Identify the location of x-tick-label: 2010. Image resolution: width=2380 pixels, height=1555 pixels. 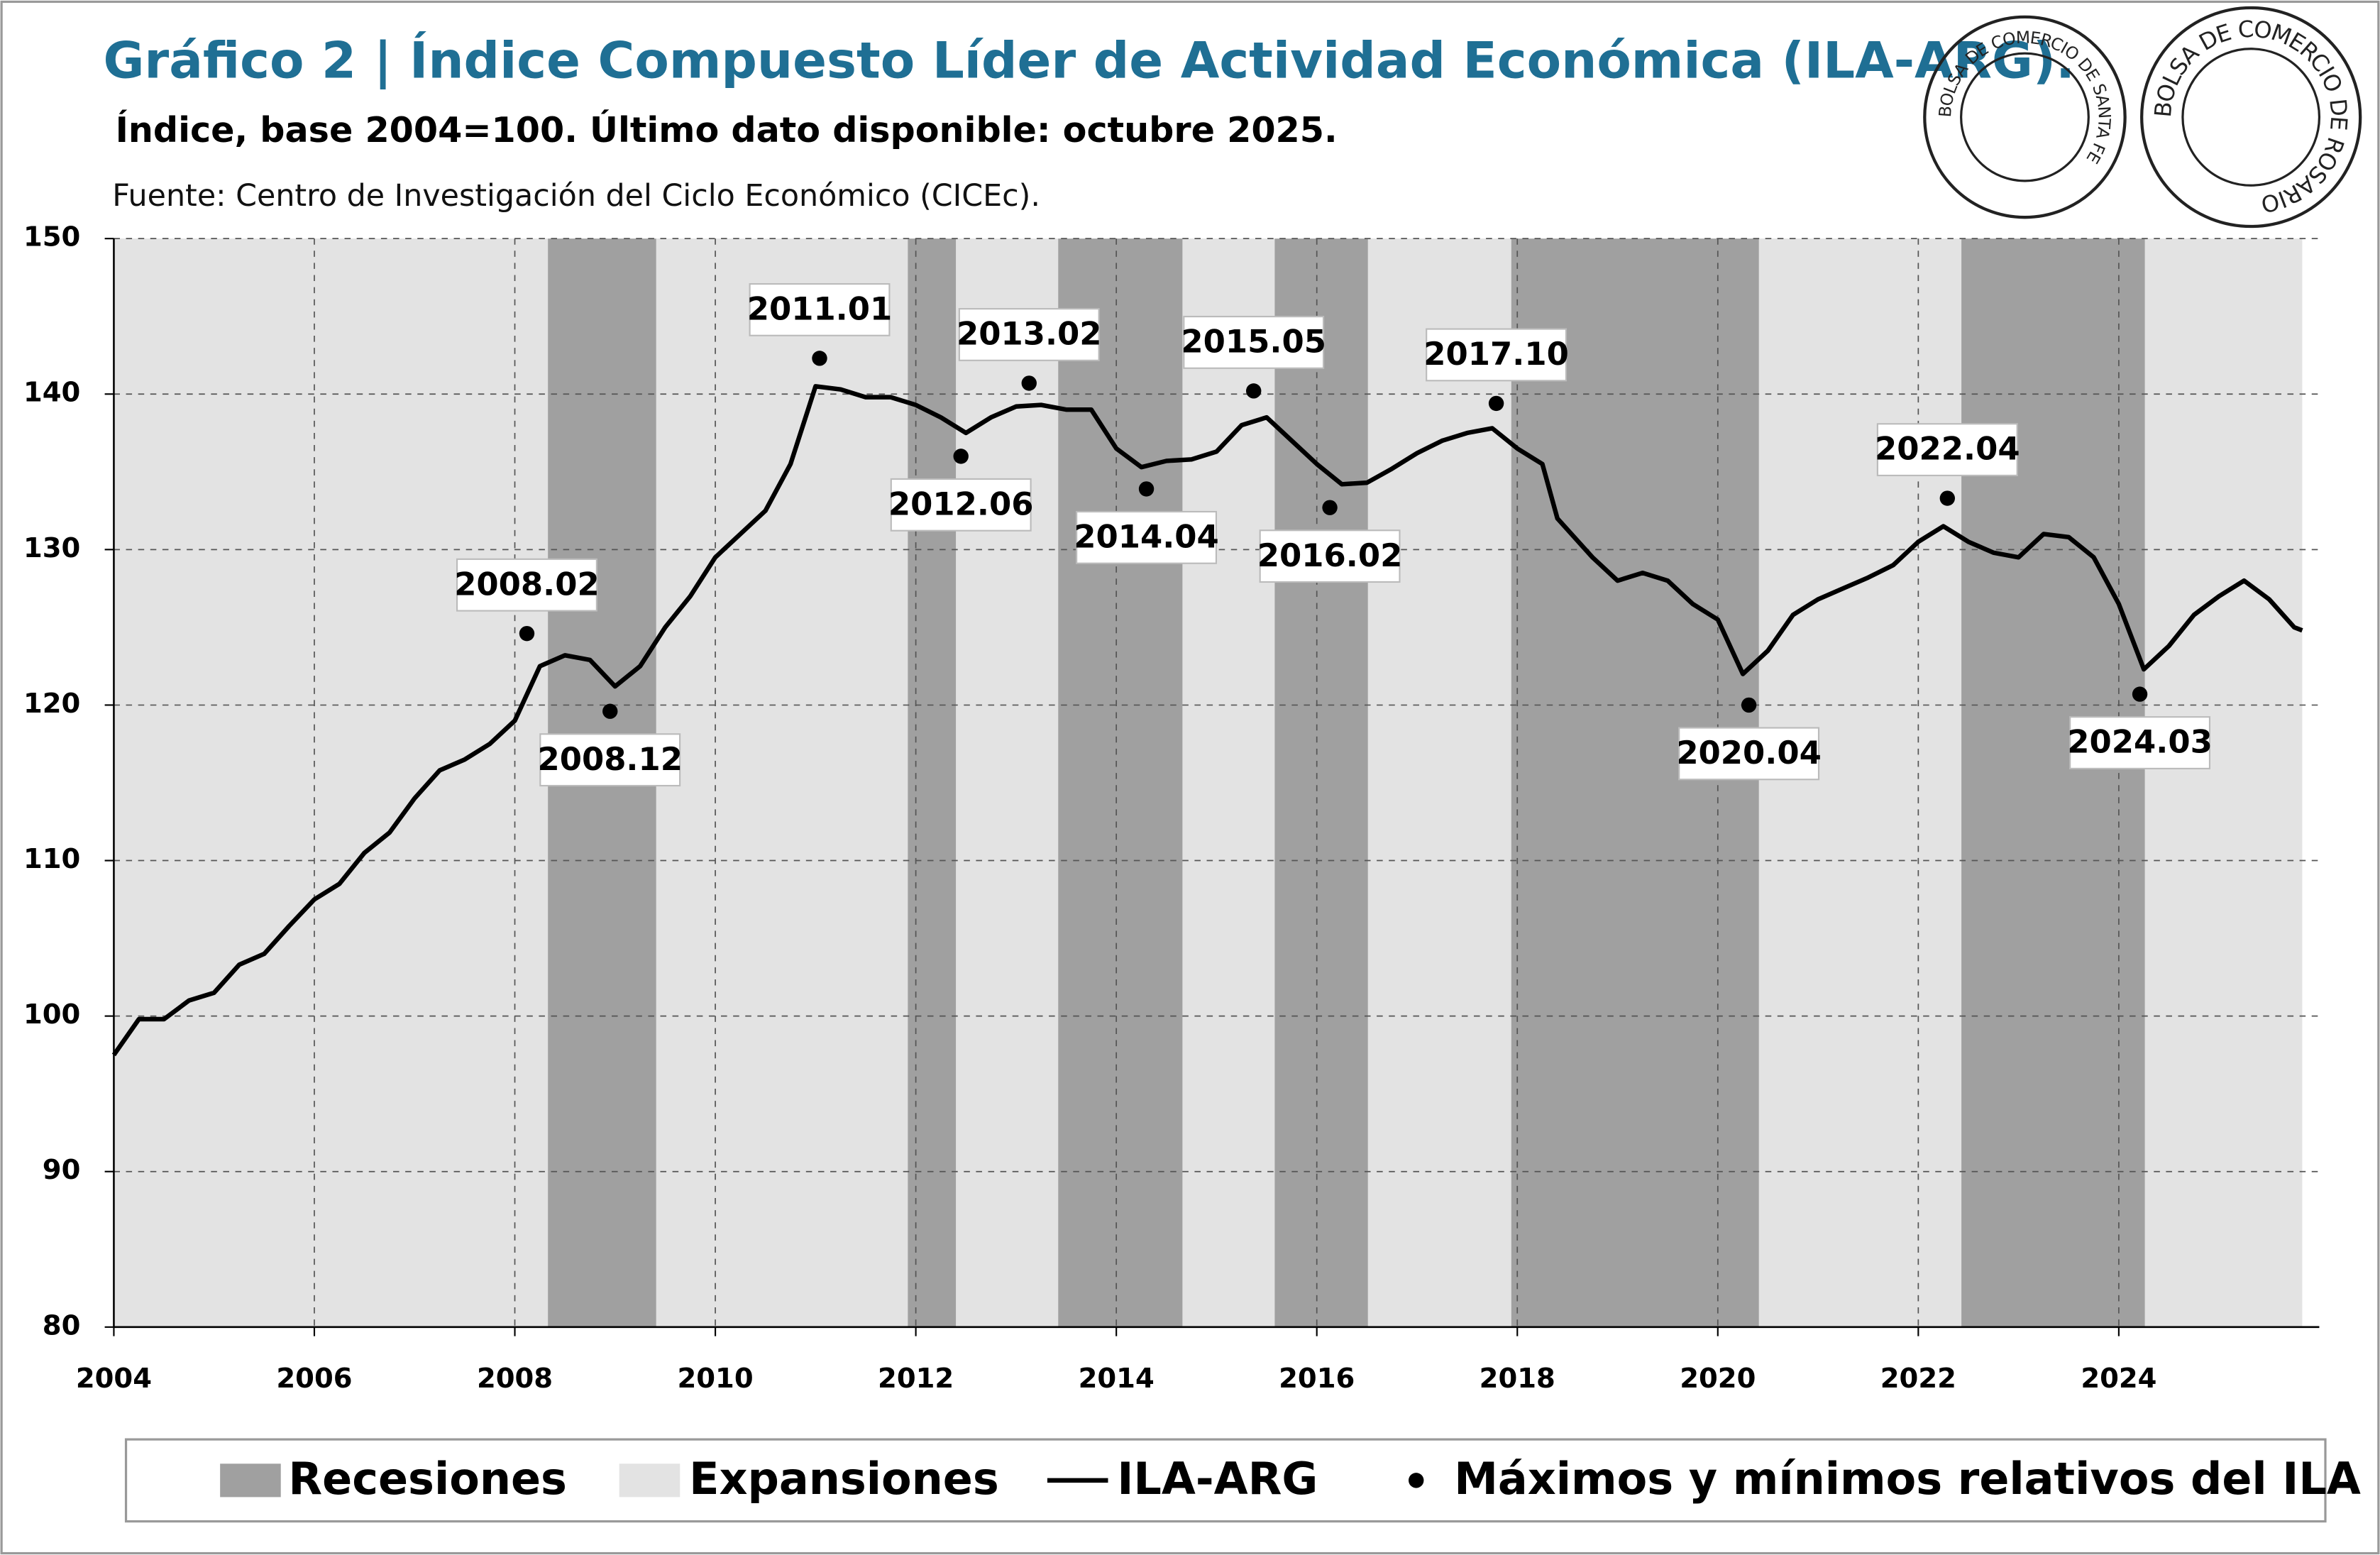
(715, 1379).